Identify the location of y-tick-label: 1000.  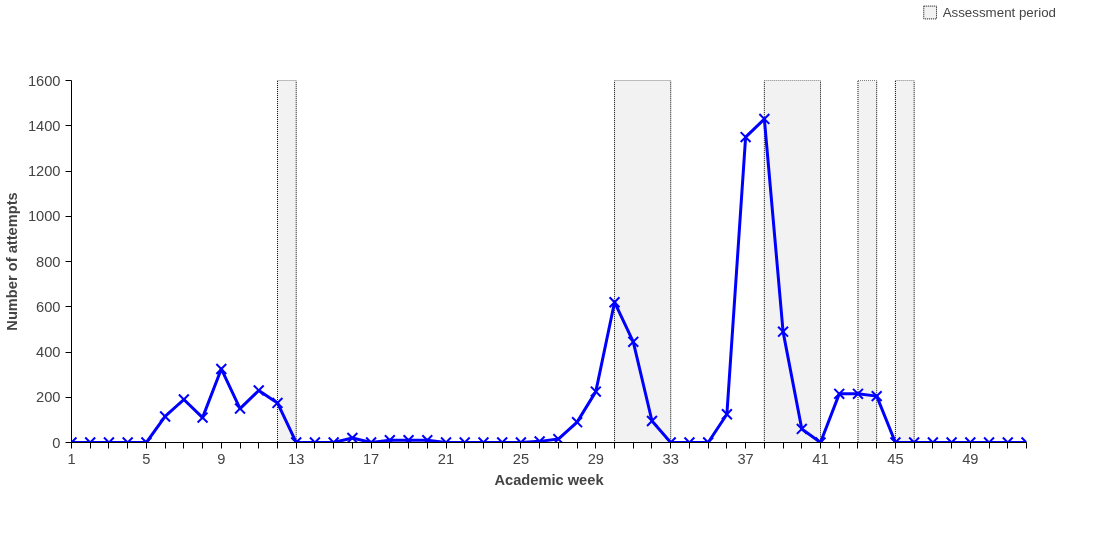
(44, 216).